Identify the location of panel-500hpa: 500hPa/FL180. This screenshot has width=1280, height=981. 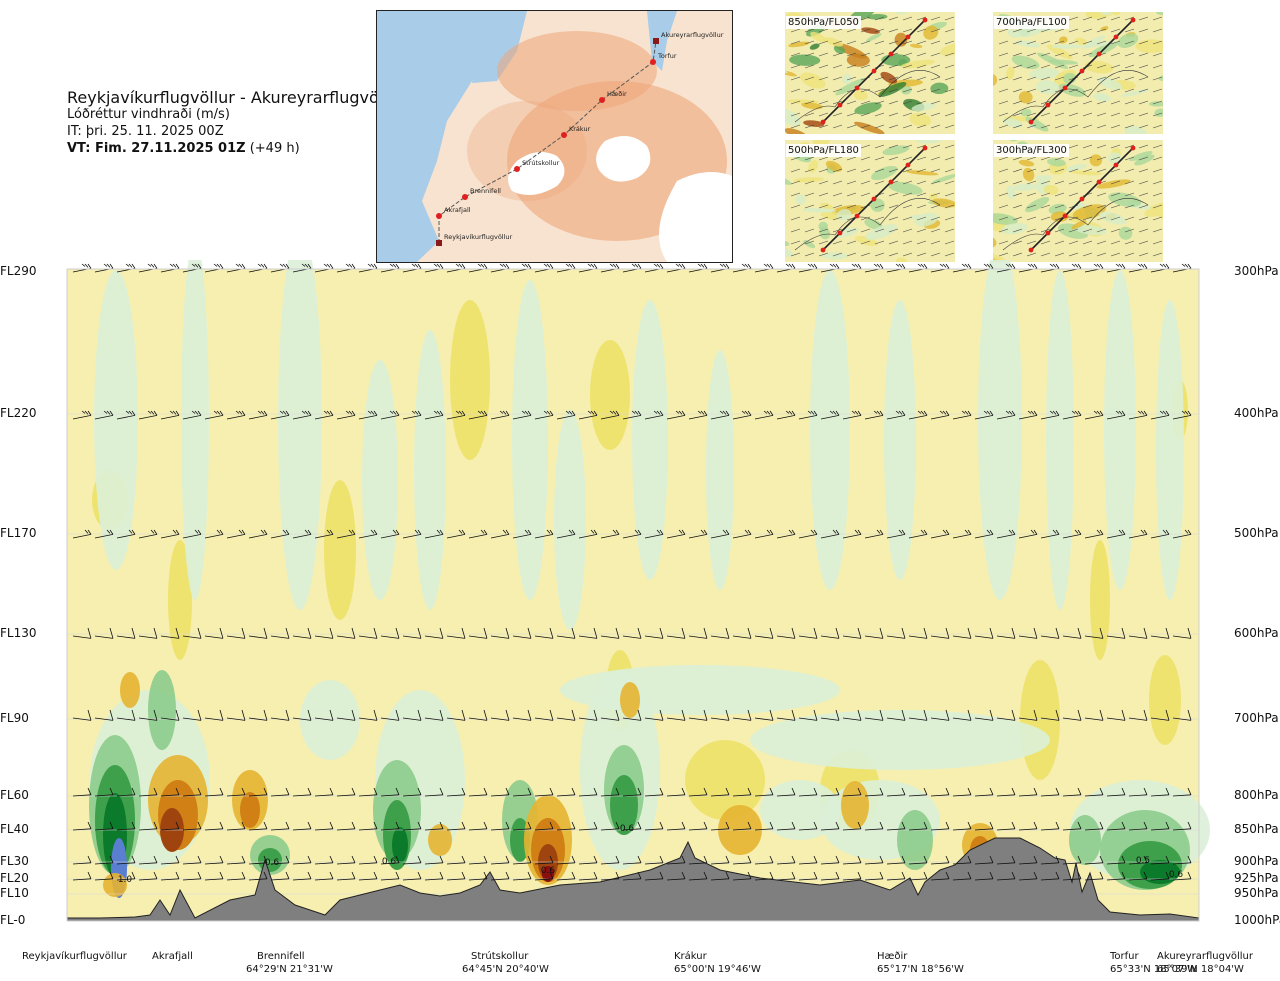
(870, 201).